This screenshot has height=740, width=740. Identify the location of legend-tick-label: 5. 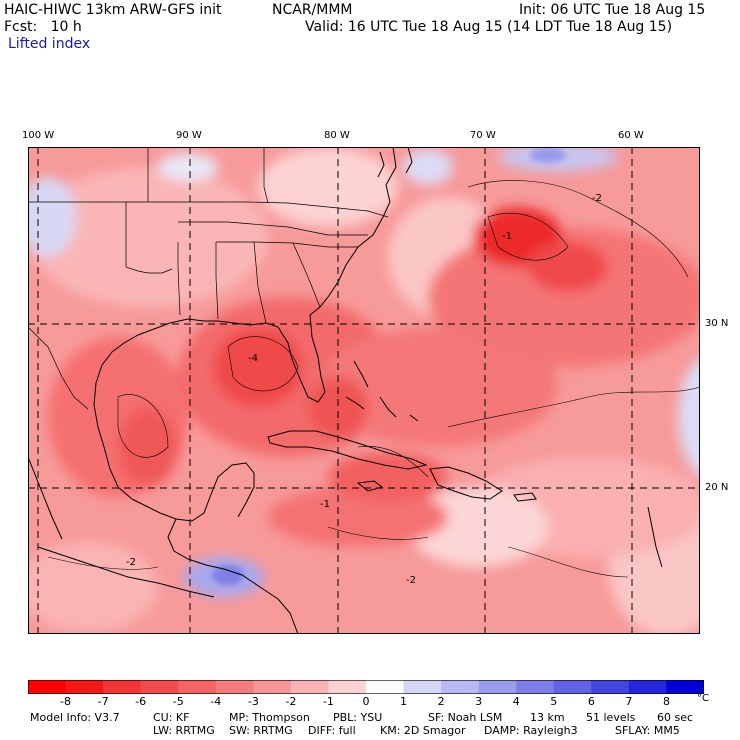
(554, 701).